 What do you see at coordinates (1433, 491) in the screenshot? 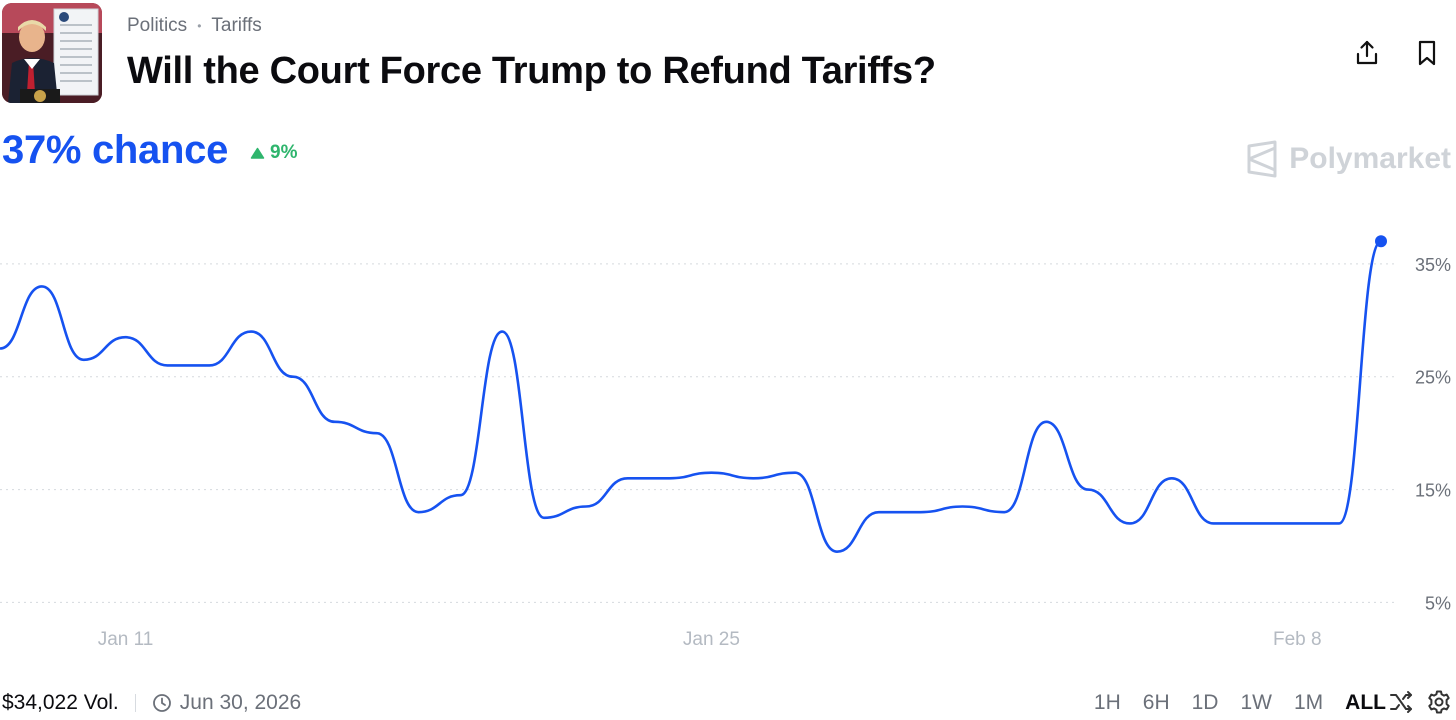
I see `y-tick-label: 15%` at bounding box center [1433, 491].